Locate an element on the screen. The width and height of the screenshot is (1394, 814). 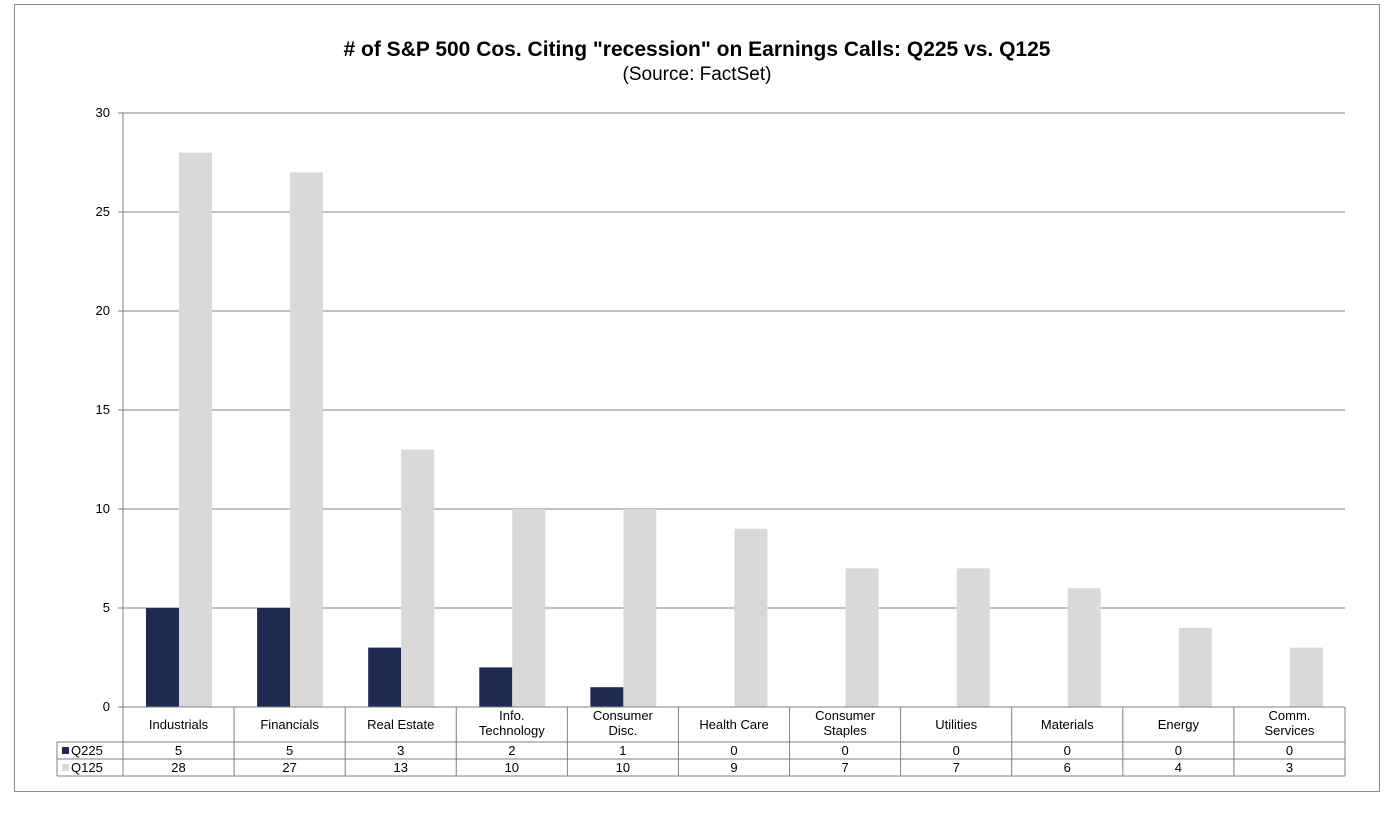
data-label-q225: 2 is located at coordinates (511, 750).